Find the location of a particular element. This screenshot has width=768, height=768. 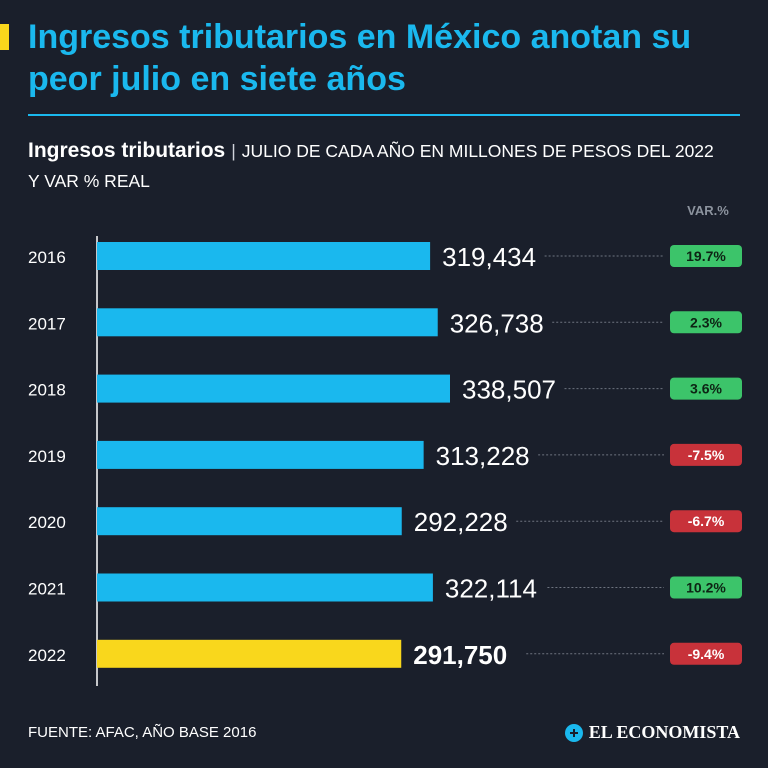

year-label: 2022 is located at coordinates (47, 655).